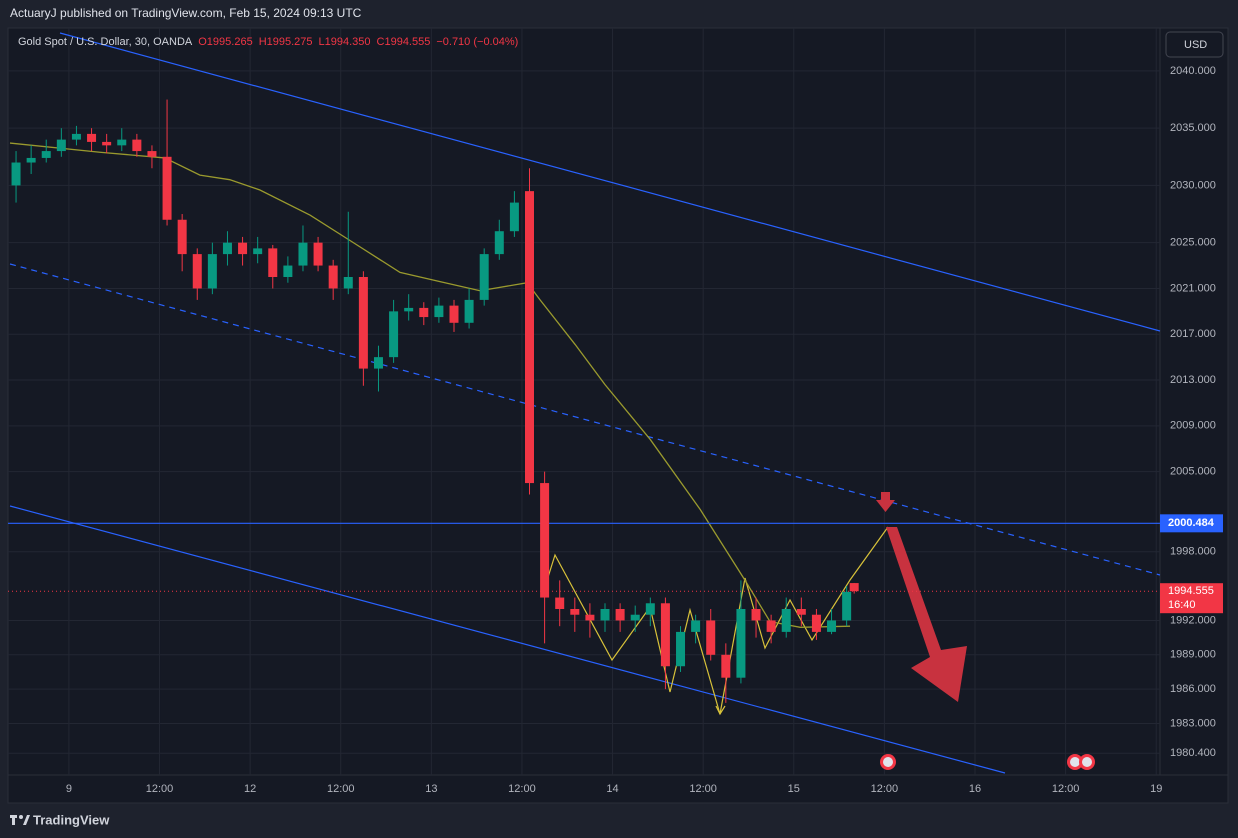  I want to click on y-tick-label: 2035.000, so click(1193, 128).